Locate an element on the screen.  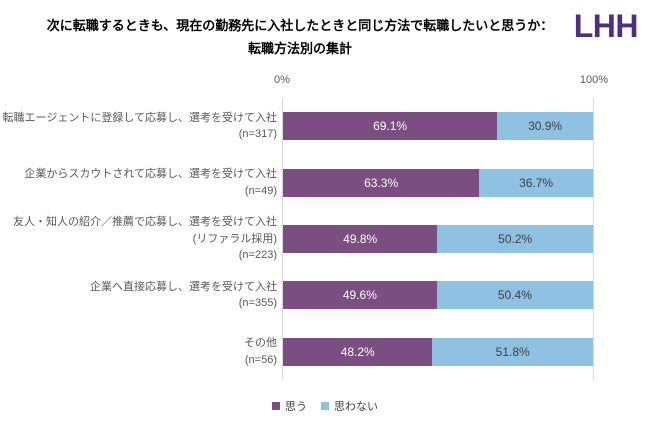
bar-row: 69.1% 30.9% is located at coordinates (438, 126).